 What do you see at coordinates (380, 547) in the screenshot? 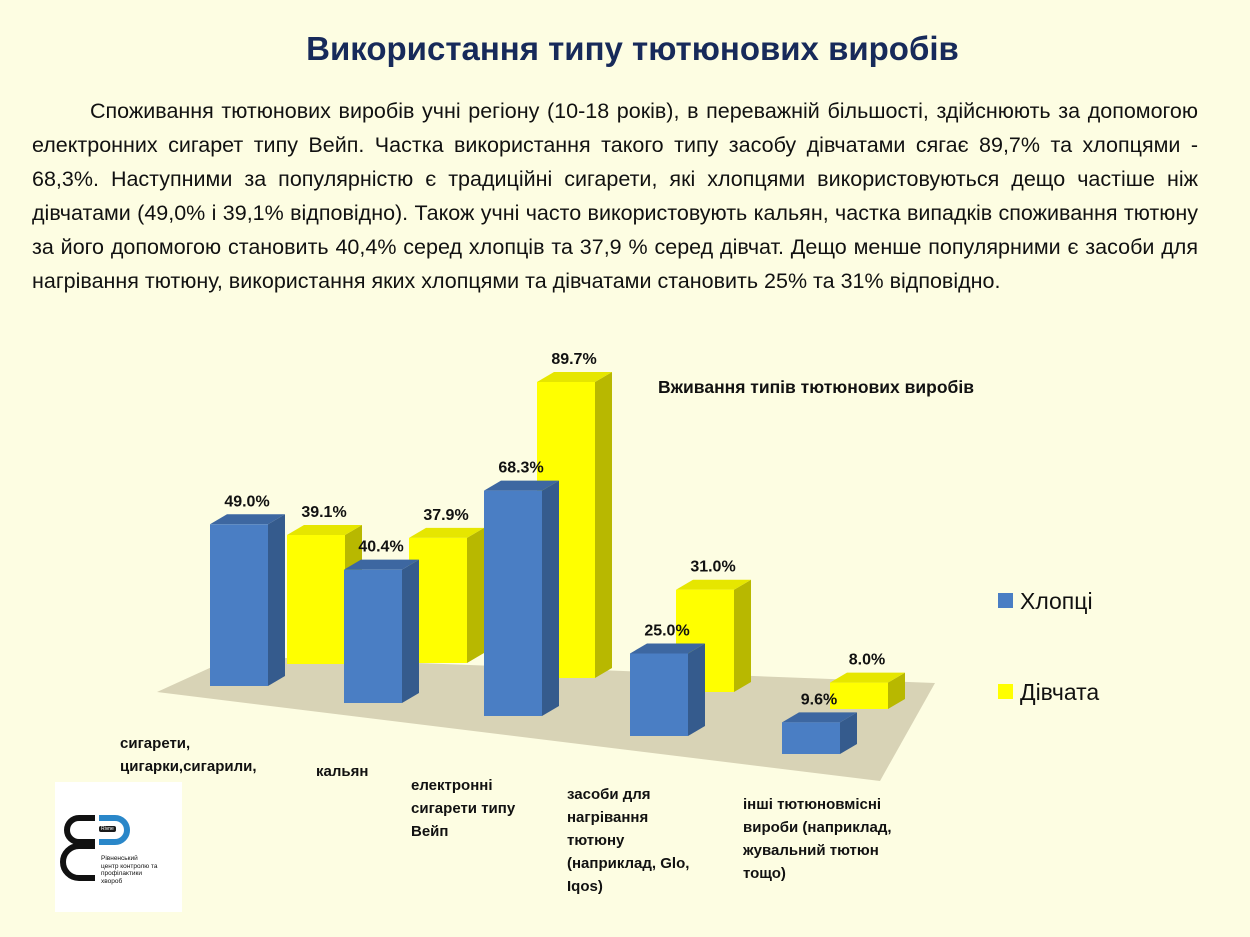
I see `data-label-boys-1: 40.4%` at bounding box center [380, 547].